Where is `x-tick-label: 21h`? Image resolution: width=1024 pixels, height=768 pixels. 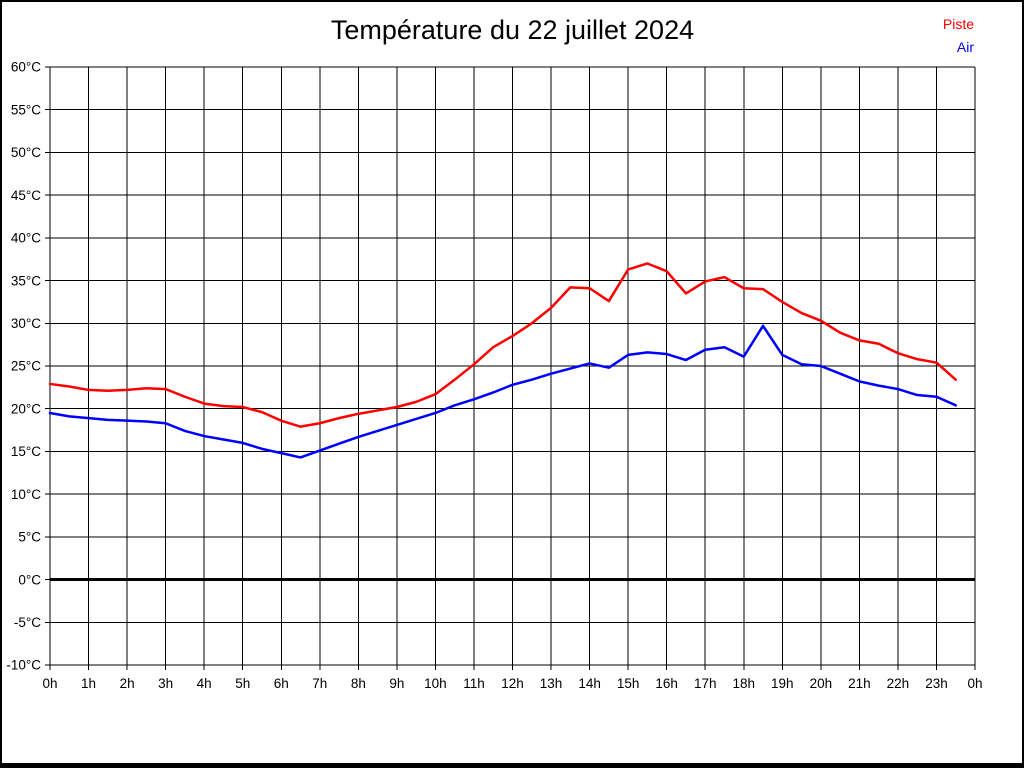
x-tick-label: 21h is located at coordinates (859, 683).